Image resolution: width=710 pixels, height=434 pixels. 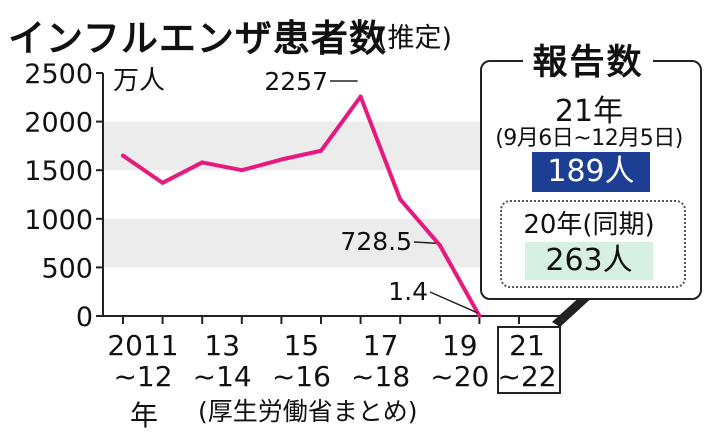 What do you see at coordinates (301, 376) in the screenshot?
I see `x-tick-label: ~16` at bounding box center [301, 376].